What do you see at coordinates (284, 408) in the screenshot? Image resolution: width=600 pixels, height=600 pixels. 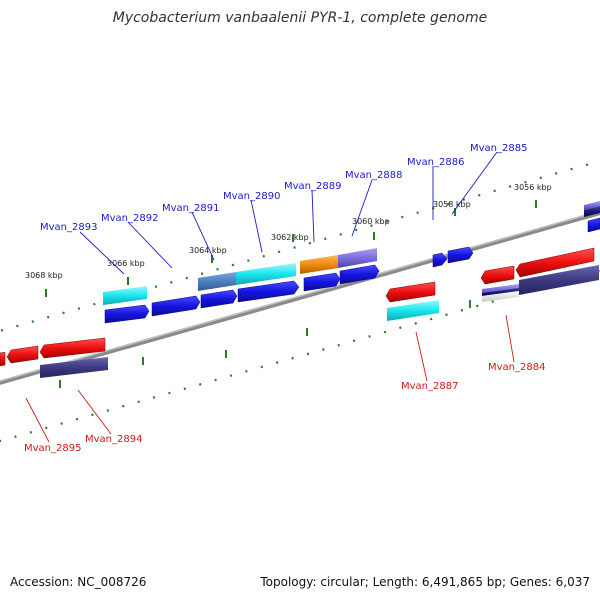 I see `reverse-gene-labels: Mvan_2895 Mvan_2894 Mvan_2887 Mvan_2884` at bounding box center [284, 408].